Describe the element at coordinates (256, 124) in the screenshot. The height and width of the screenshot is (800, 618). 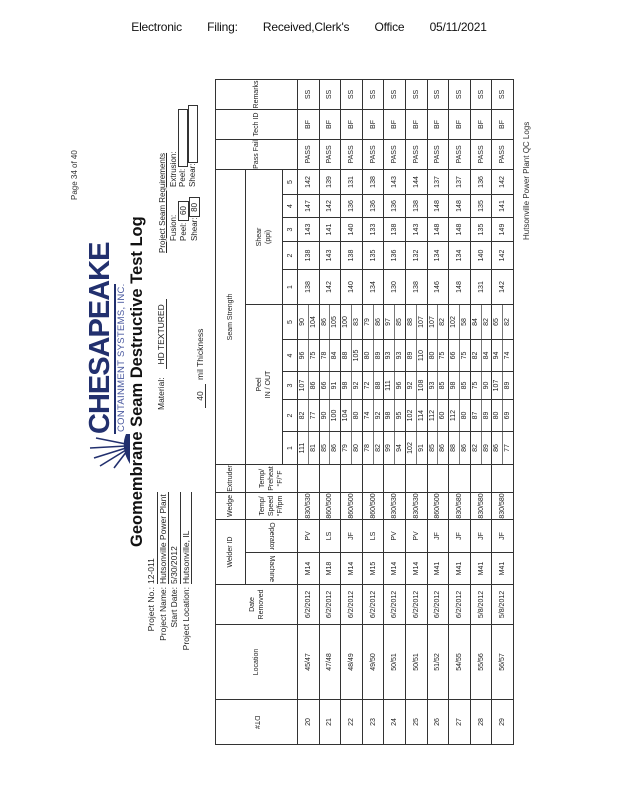
I see `header-tech-id: Tech ID` at that location.